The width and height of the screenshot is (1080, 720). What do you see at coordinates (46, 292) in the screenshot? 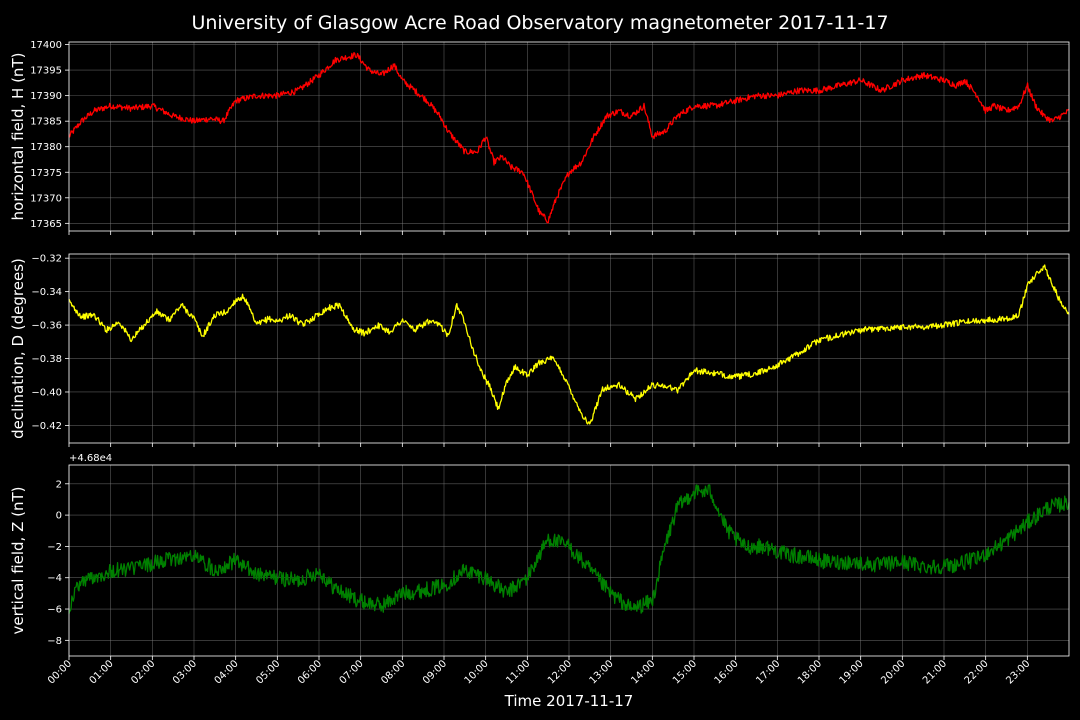
I see `y-tick-label: −0.34` at bounding box center [46, 292].